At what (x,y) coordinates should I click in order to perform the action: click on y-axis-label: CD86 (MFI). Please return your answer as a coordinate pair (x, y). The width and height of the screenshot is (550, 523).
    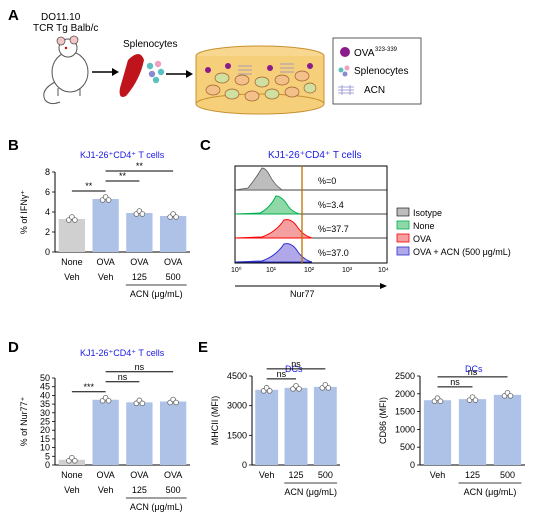
    Looking at the image, I should click on (383, 420).